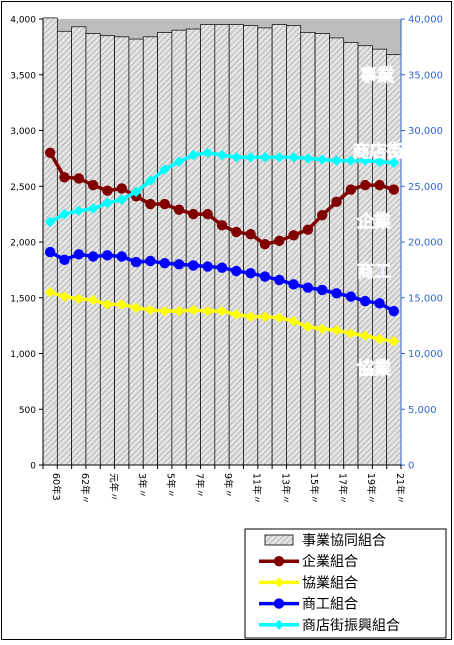  I want to click on point-企業組合-0, so click(50, 152).